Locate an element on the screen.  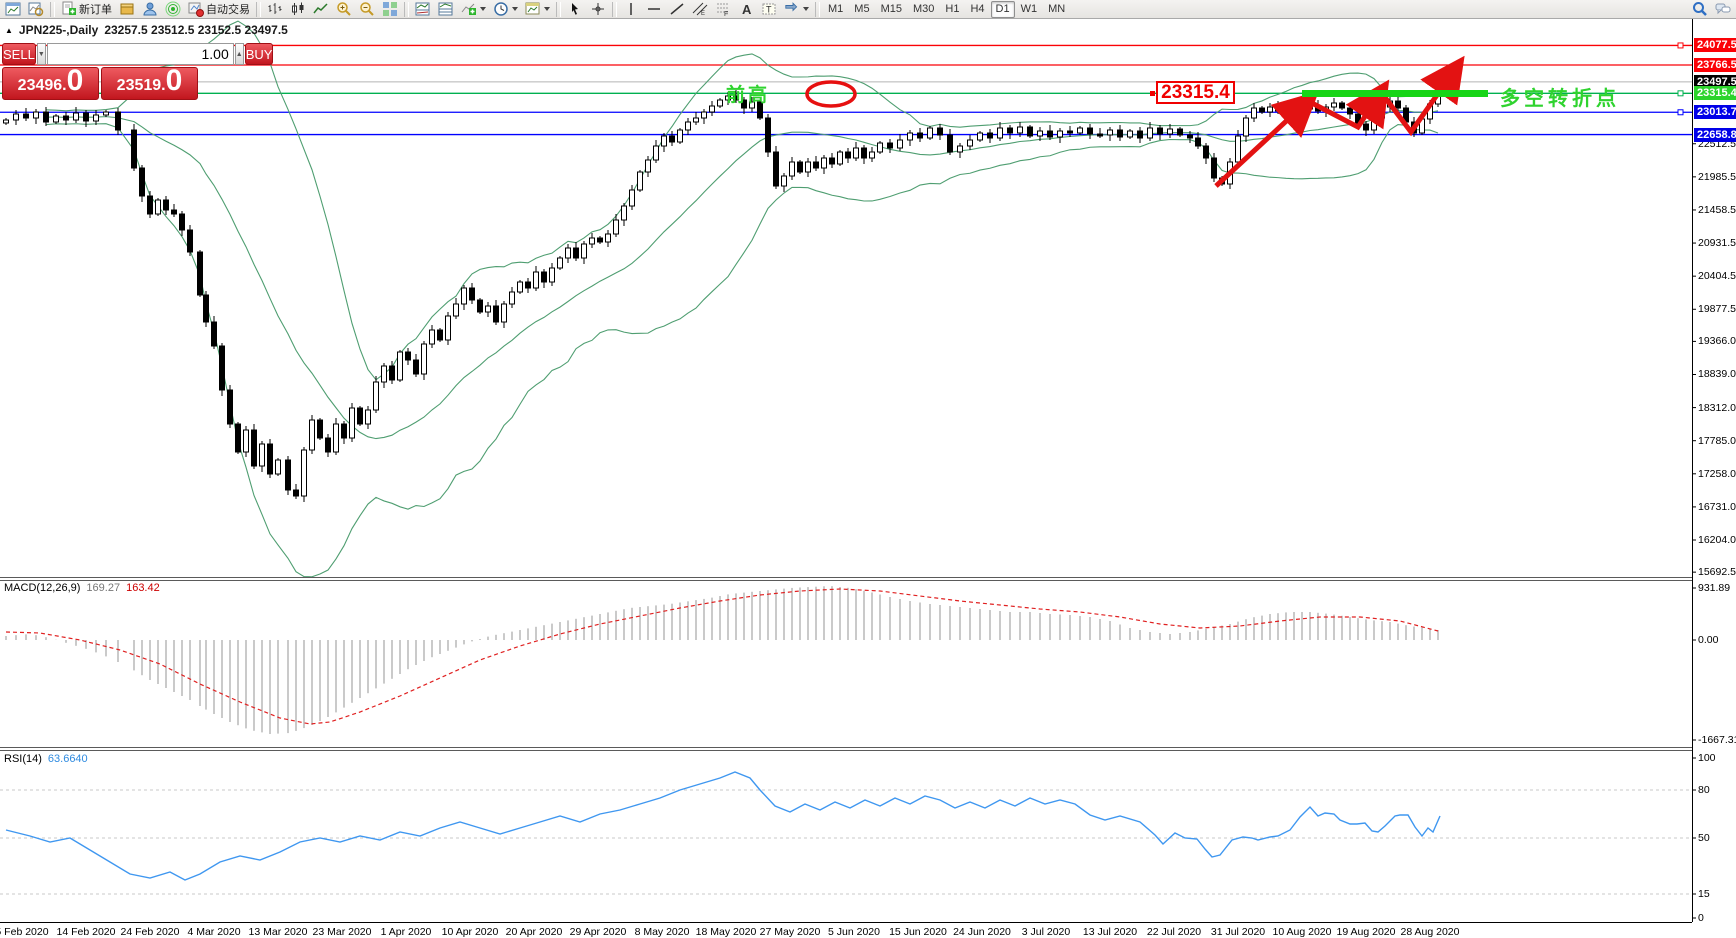
svg-text: T is located at coordinates (769, 10).